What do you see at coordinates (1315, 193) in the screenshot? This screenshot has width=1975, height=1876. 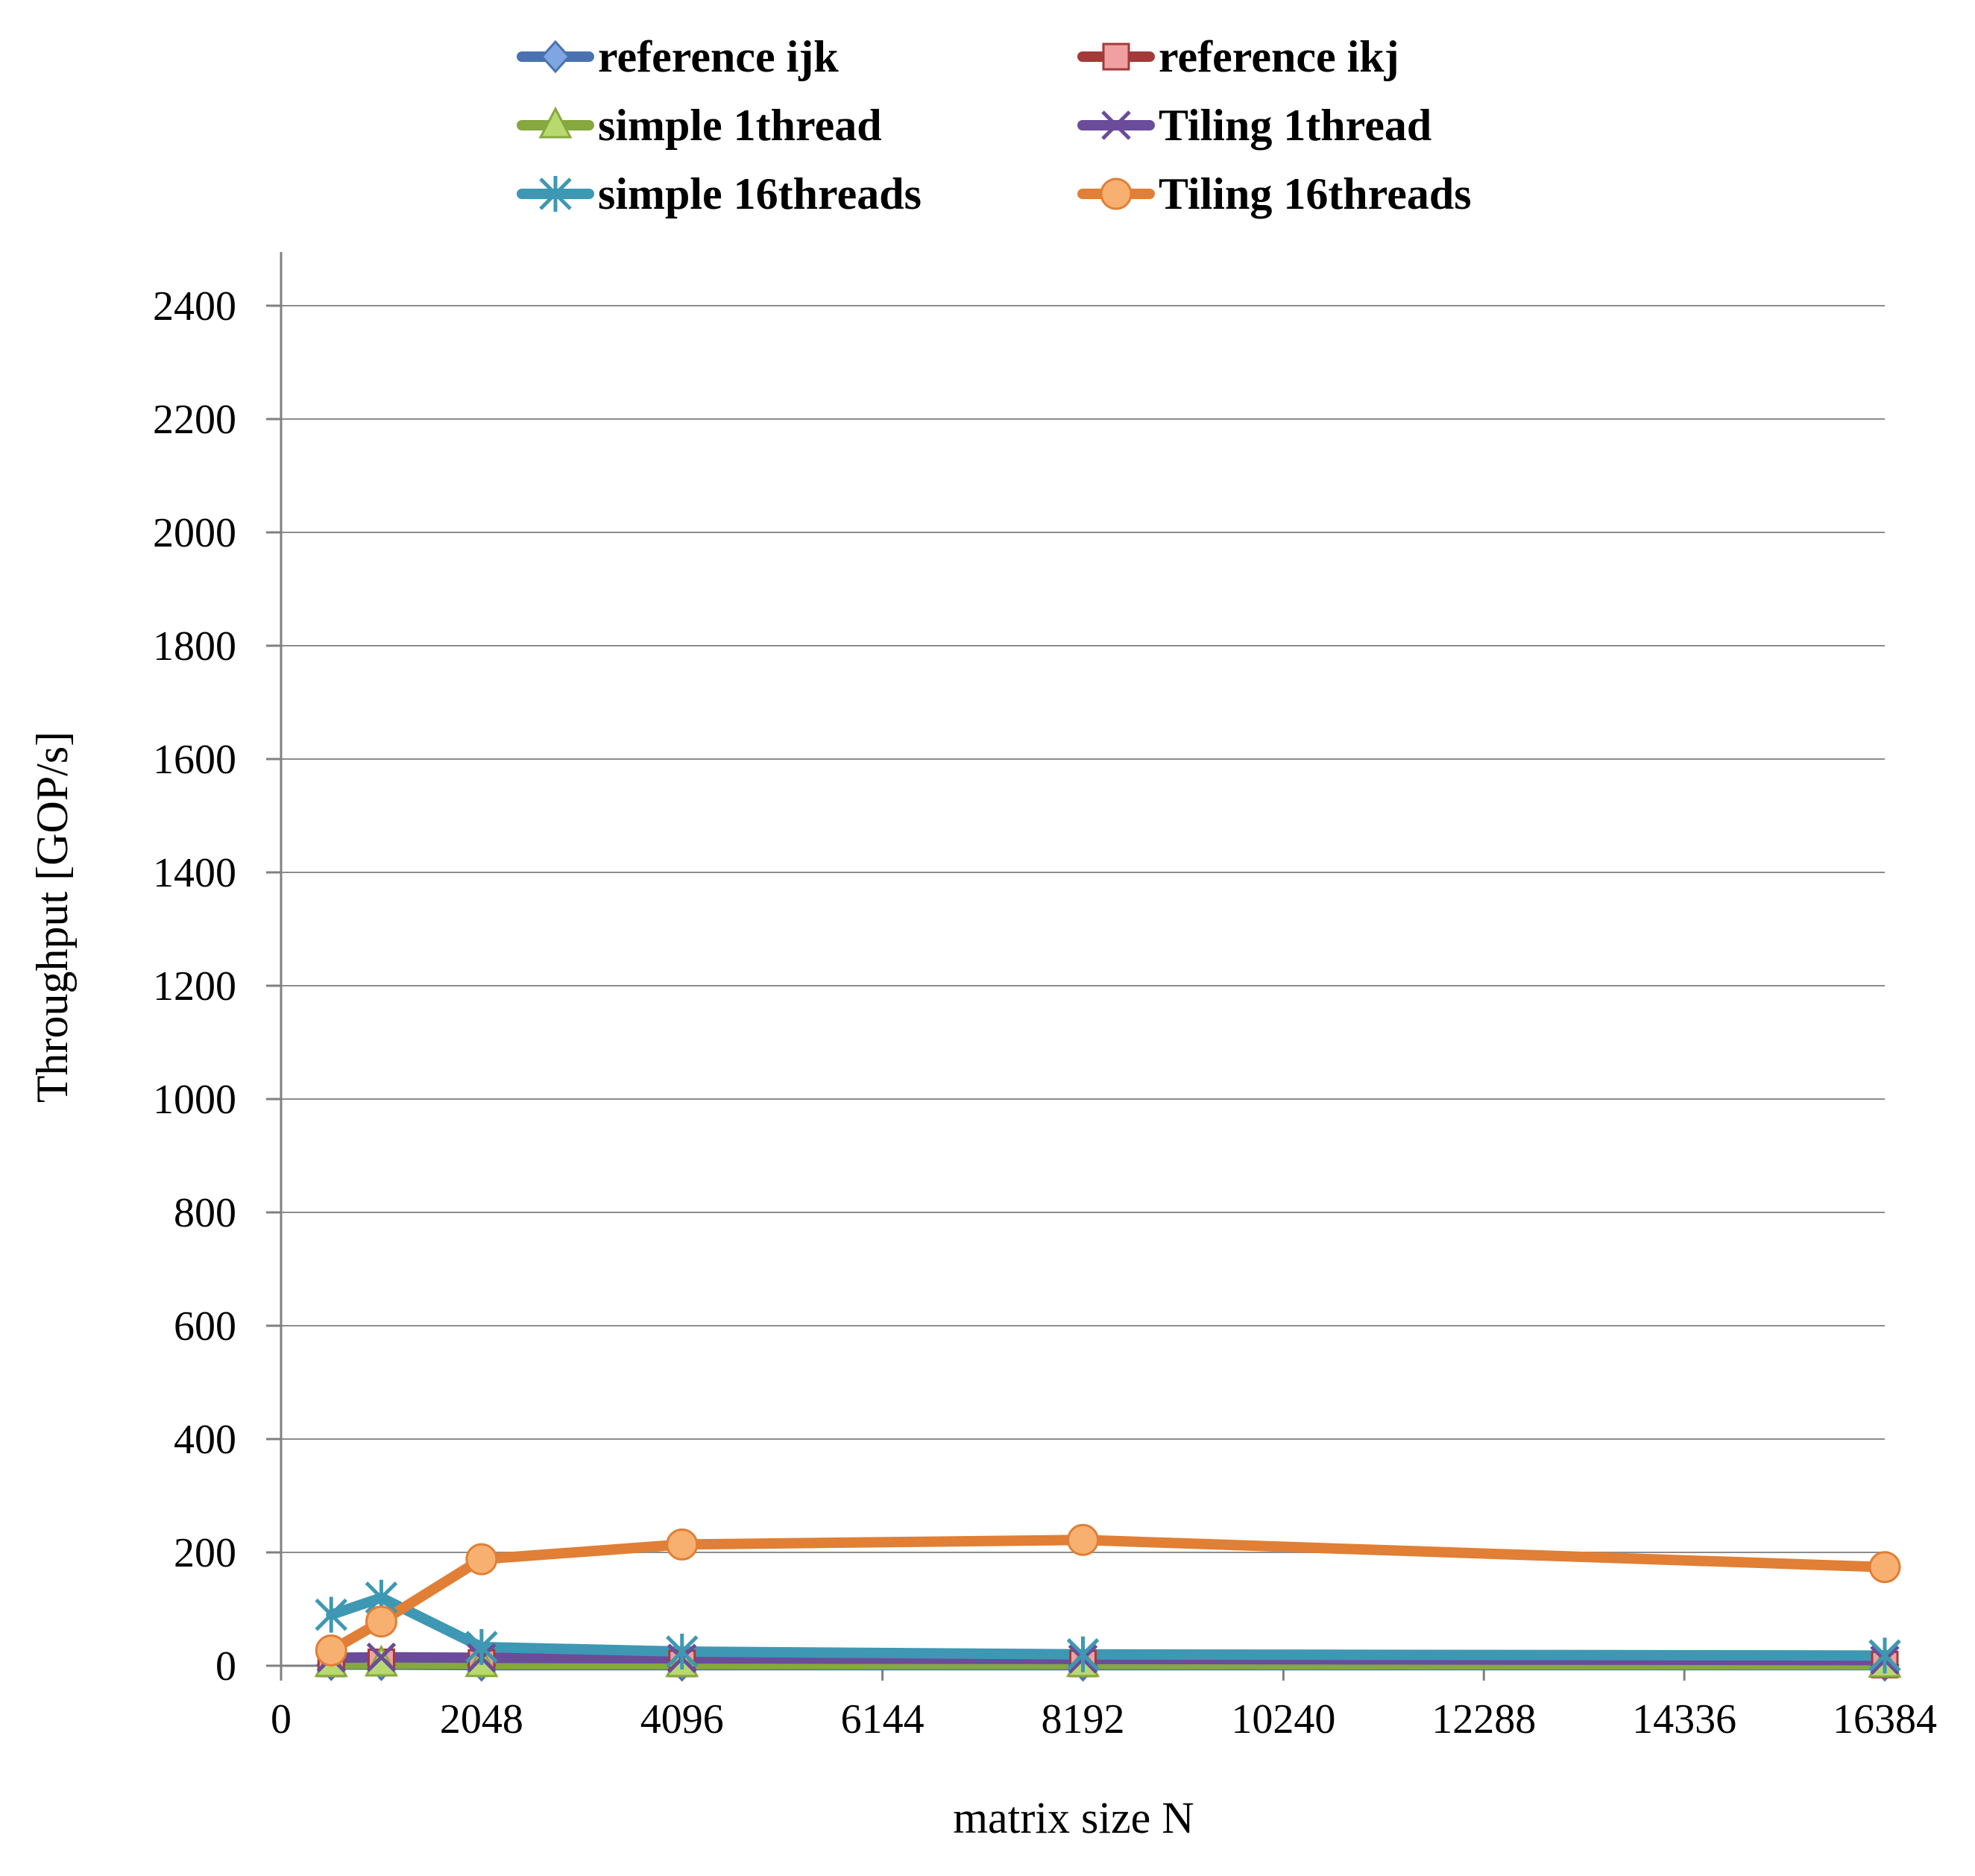 I see `legend-label-tiling-16threads: Tiling 16threads` at bounding box center [1315, 193].